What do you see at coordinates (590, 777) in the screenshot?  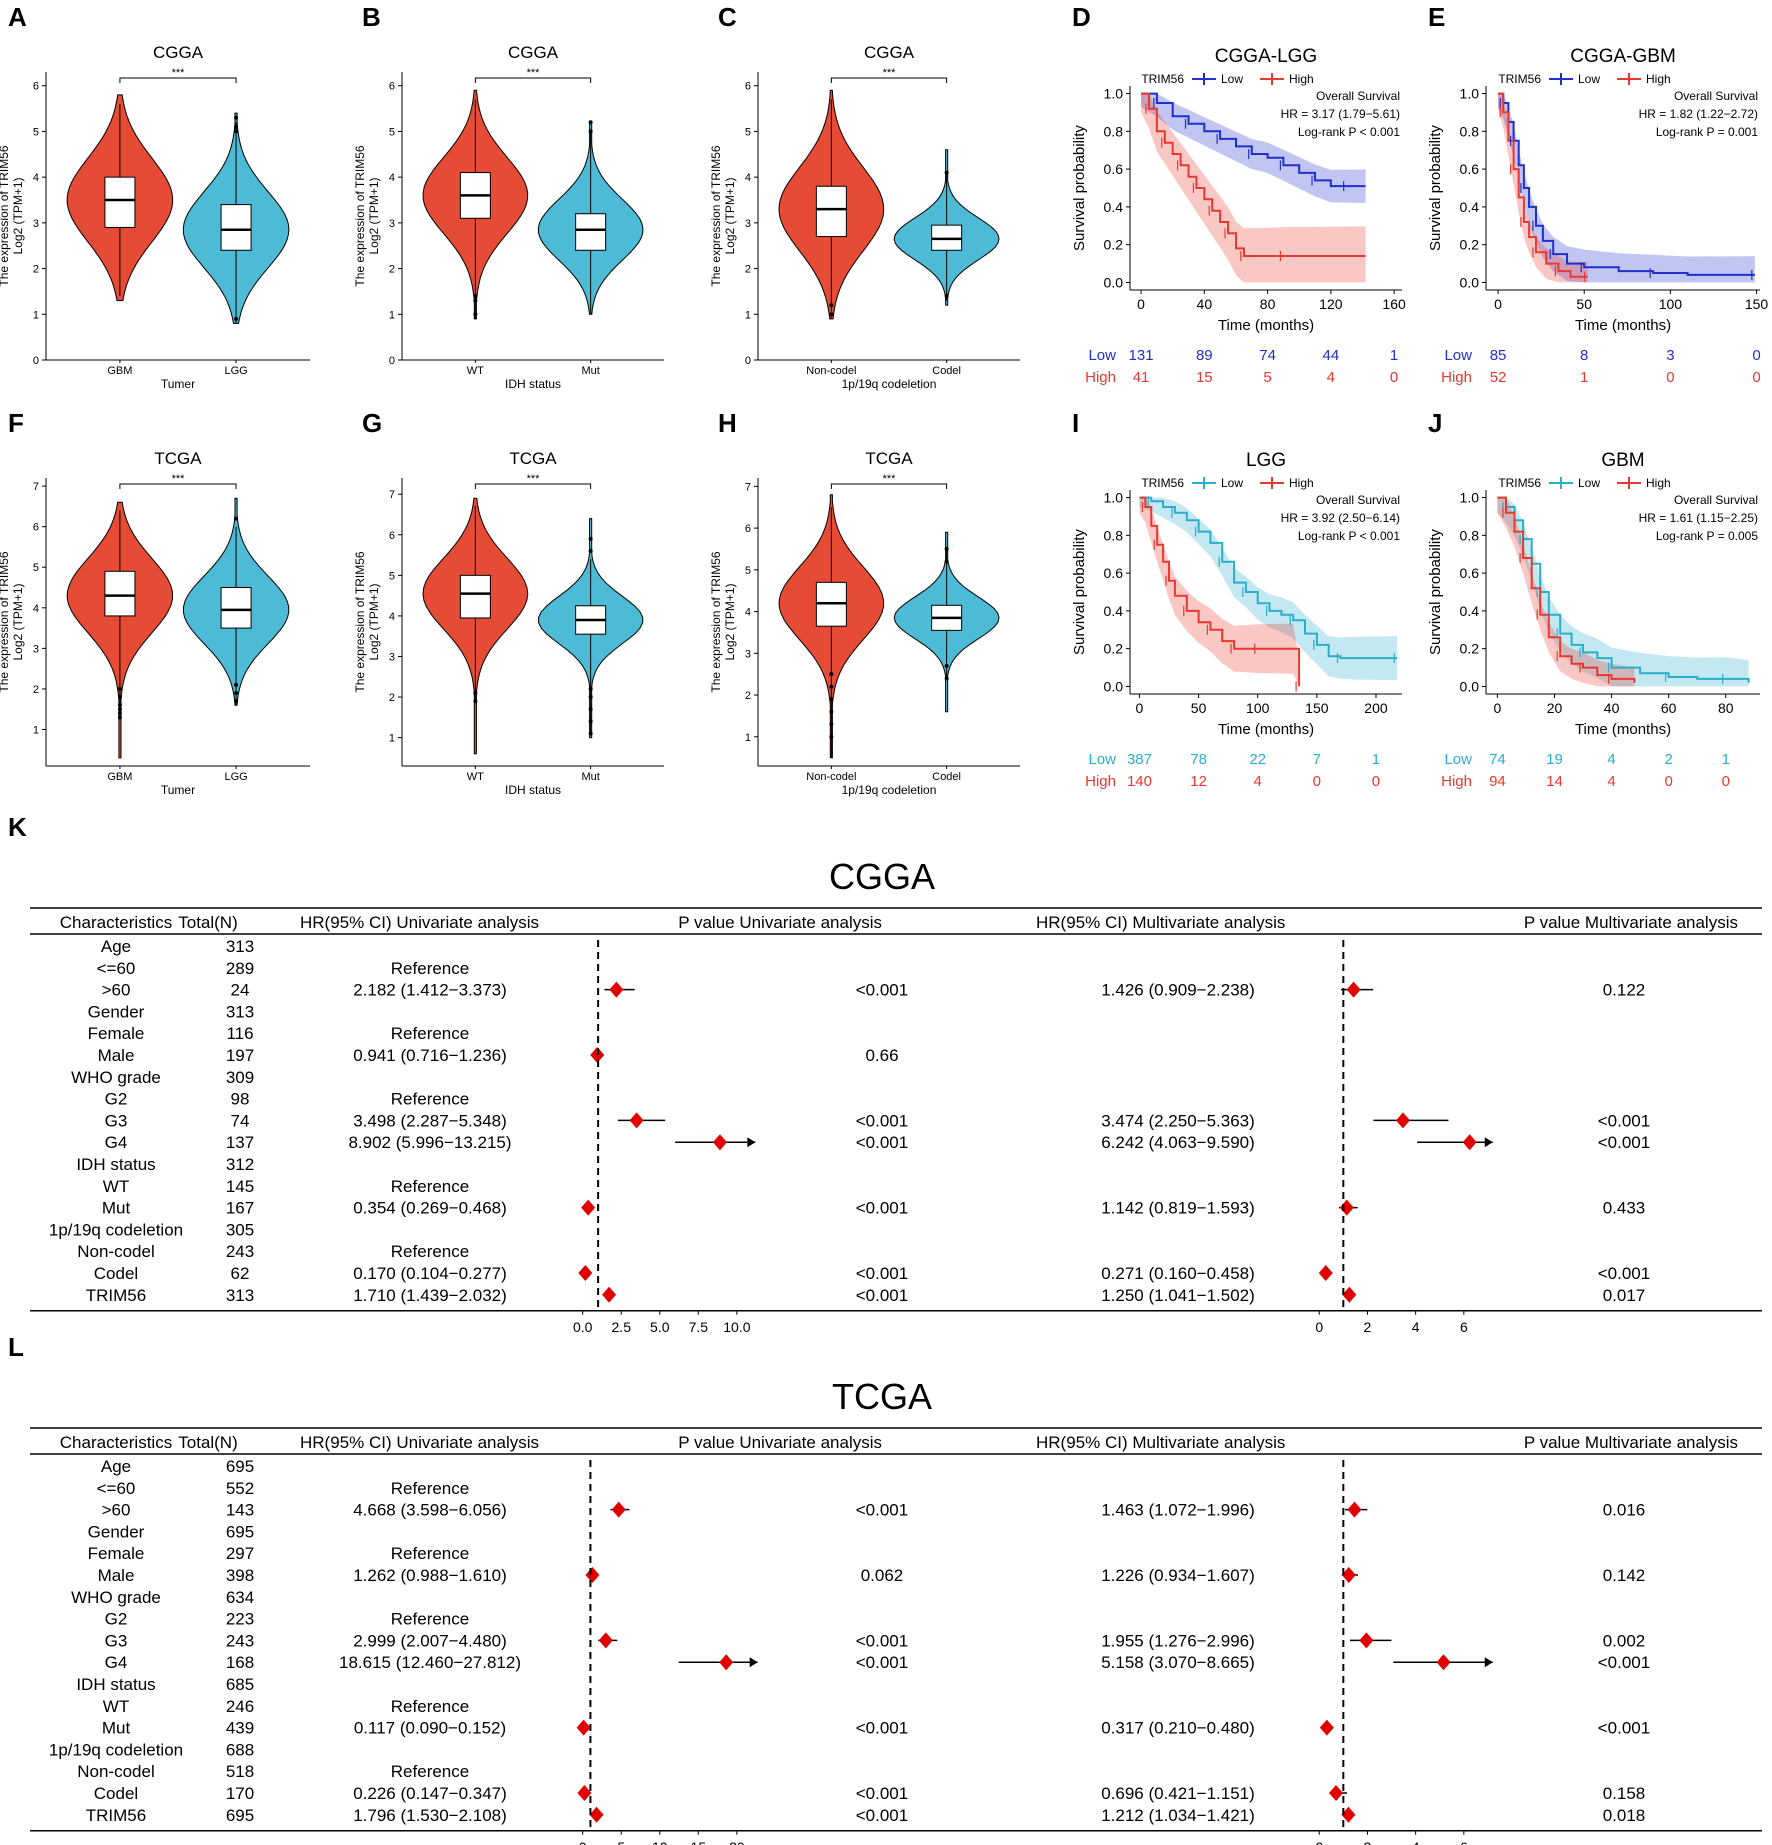 I see `x-tick-label: Mut` at bounding box center [590, 777].